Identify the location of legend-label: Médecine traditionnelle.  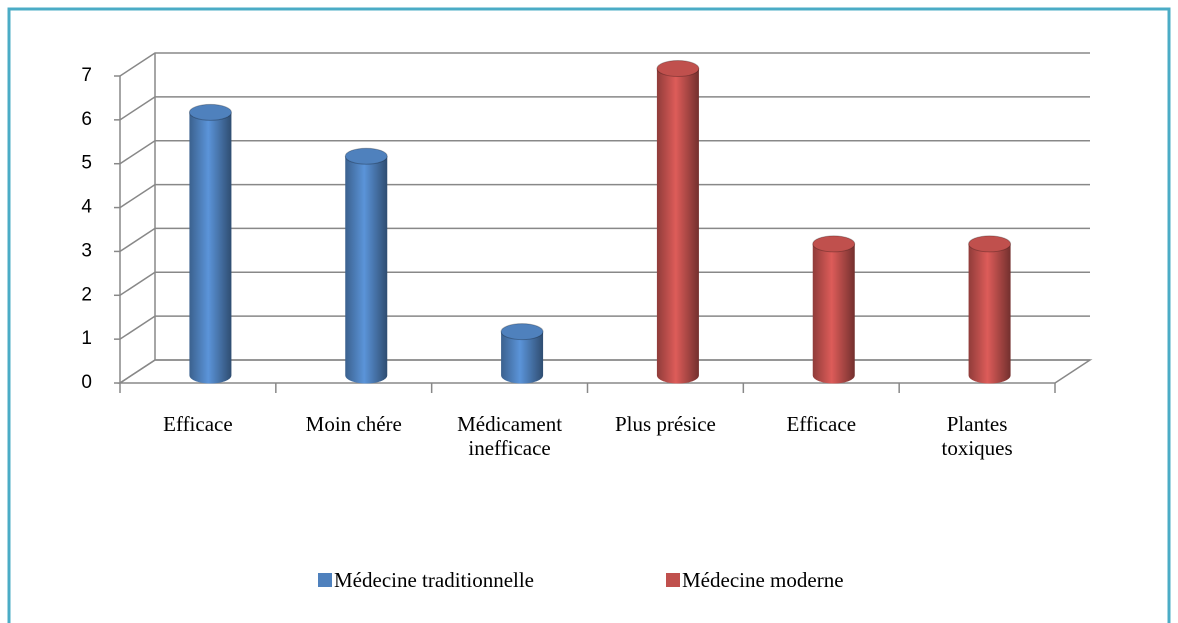
(434, 580).